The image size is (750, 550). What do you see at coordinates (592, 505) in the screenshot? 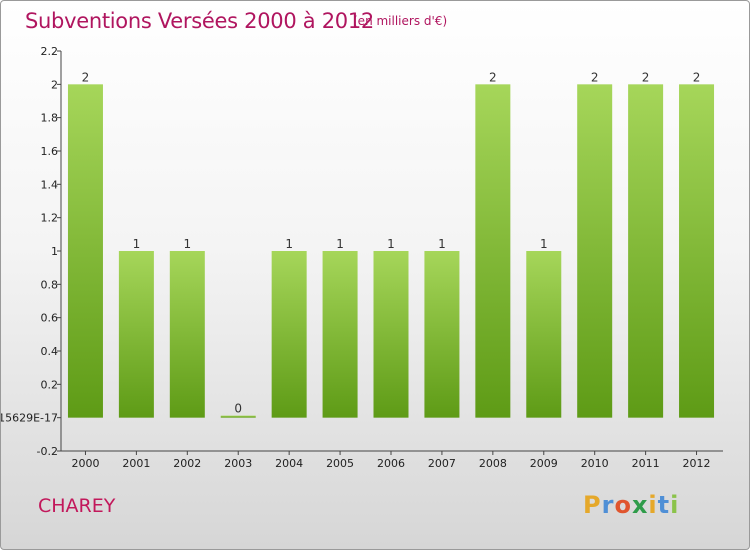
I see `logo-letter: P` at bounding box center [592, 505].